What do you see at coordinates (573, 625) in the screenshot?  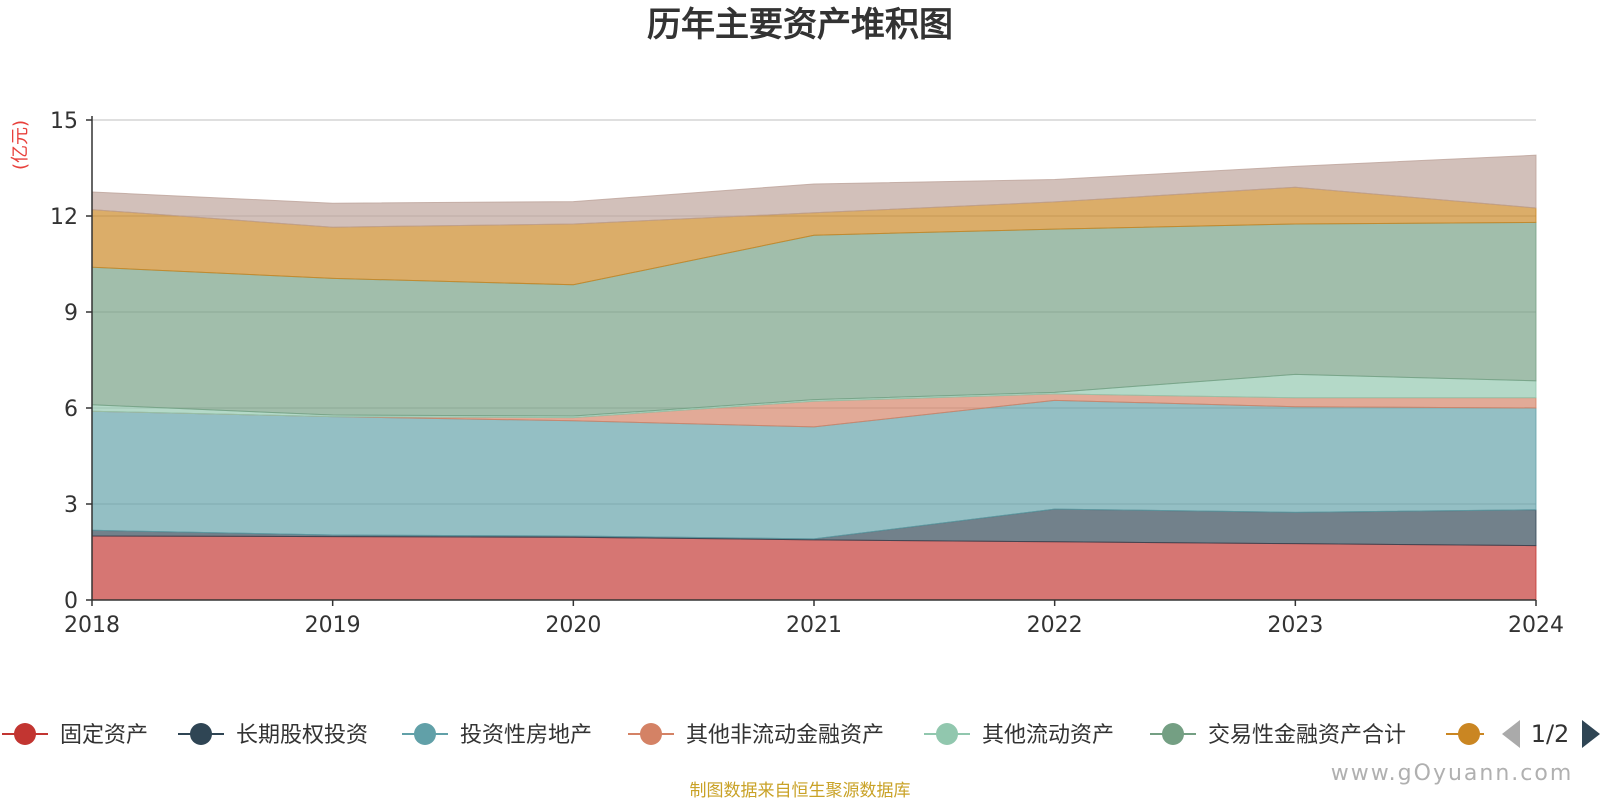 I see `x-tick-label: 2020` at bounding box center [573, 625].